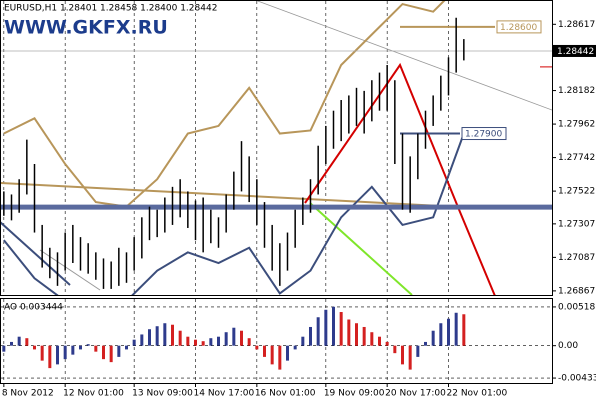 The height and width of the screenshot is (400, 596). Describe the element at coordinates (577, 379) in the screenshot. I see `y-tick-label: -0.00433` at that location.